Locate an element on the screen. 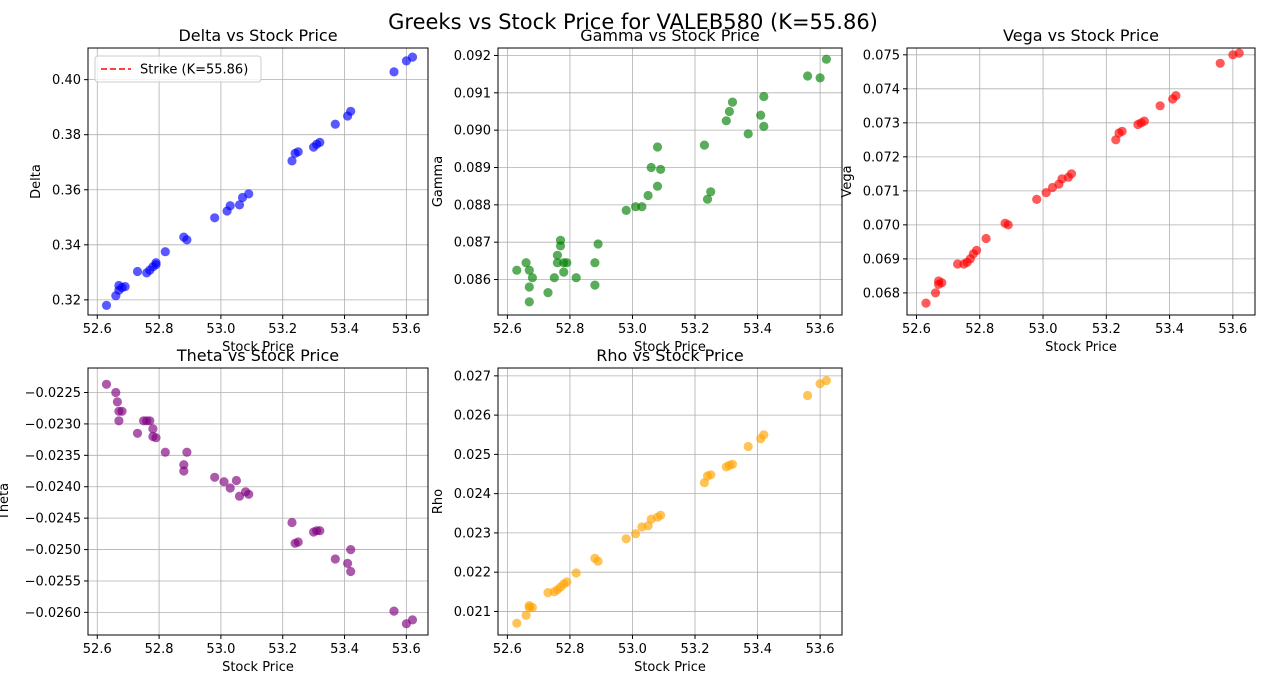  y-tick-label: 0.074 is located at coordinates (881, 89).